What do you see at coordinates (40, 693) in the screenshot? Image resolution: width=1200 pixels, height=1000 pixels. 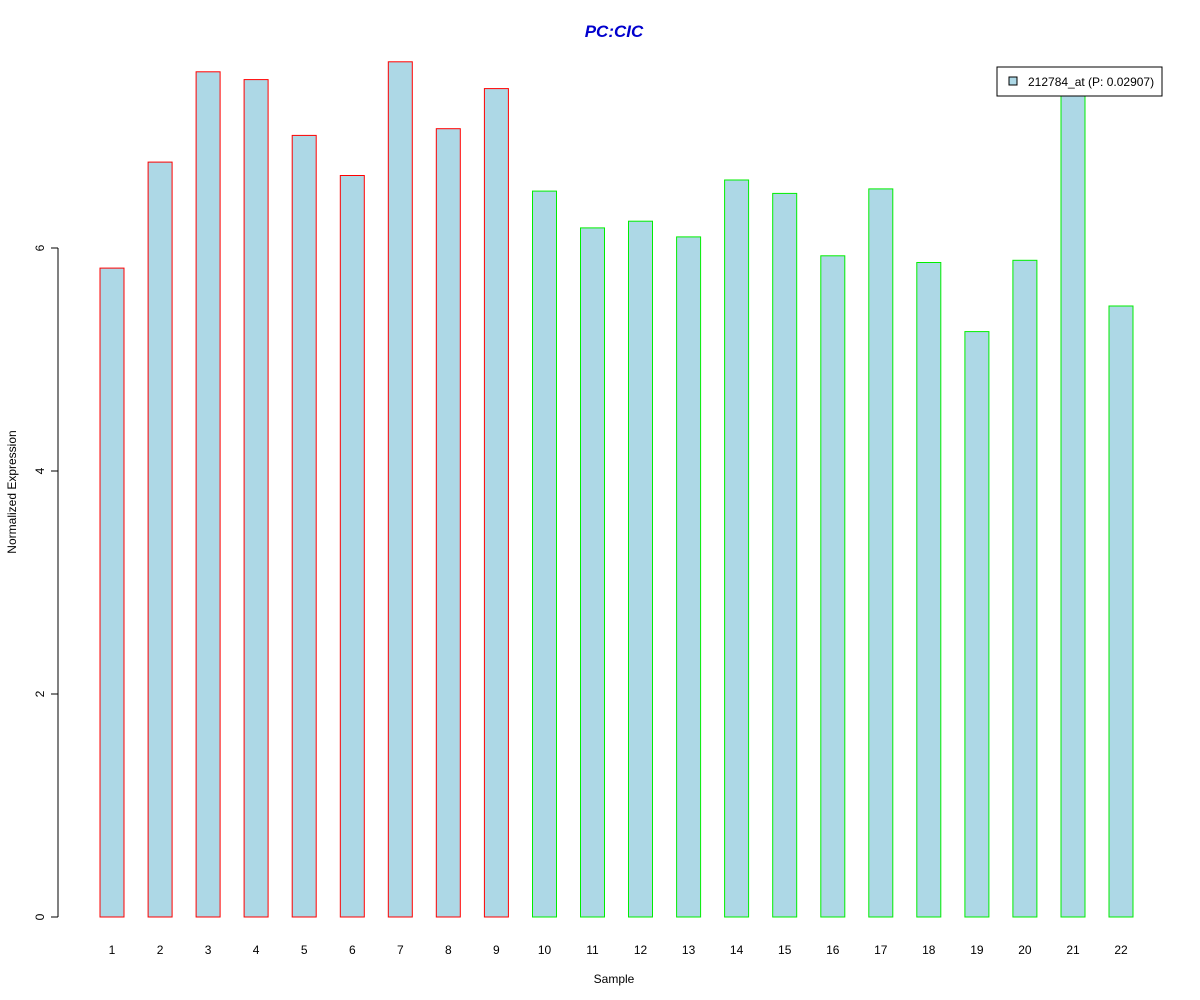 I see `y-tick-label: 2` at bounding box center [40, 693].